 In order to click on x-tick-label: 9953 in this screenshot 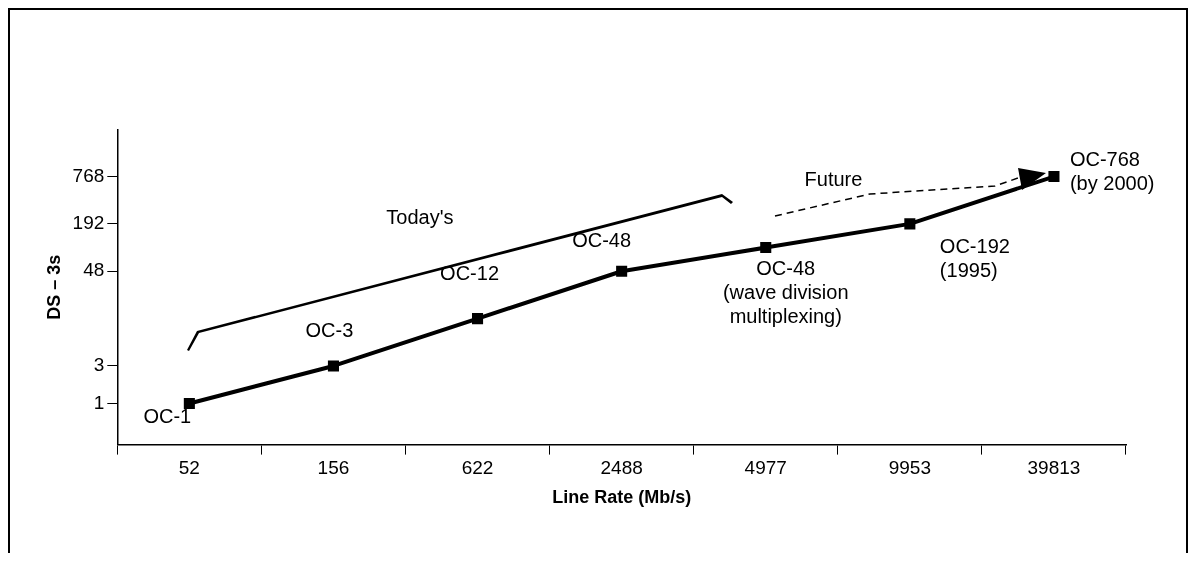, I will do `click(909, 468)`.